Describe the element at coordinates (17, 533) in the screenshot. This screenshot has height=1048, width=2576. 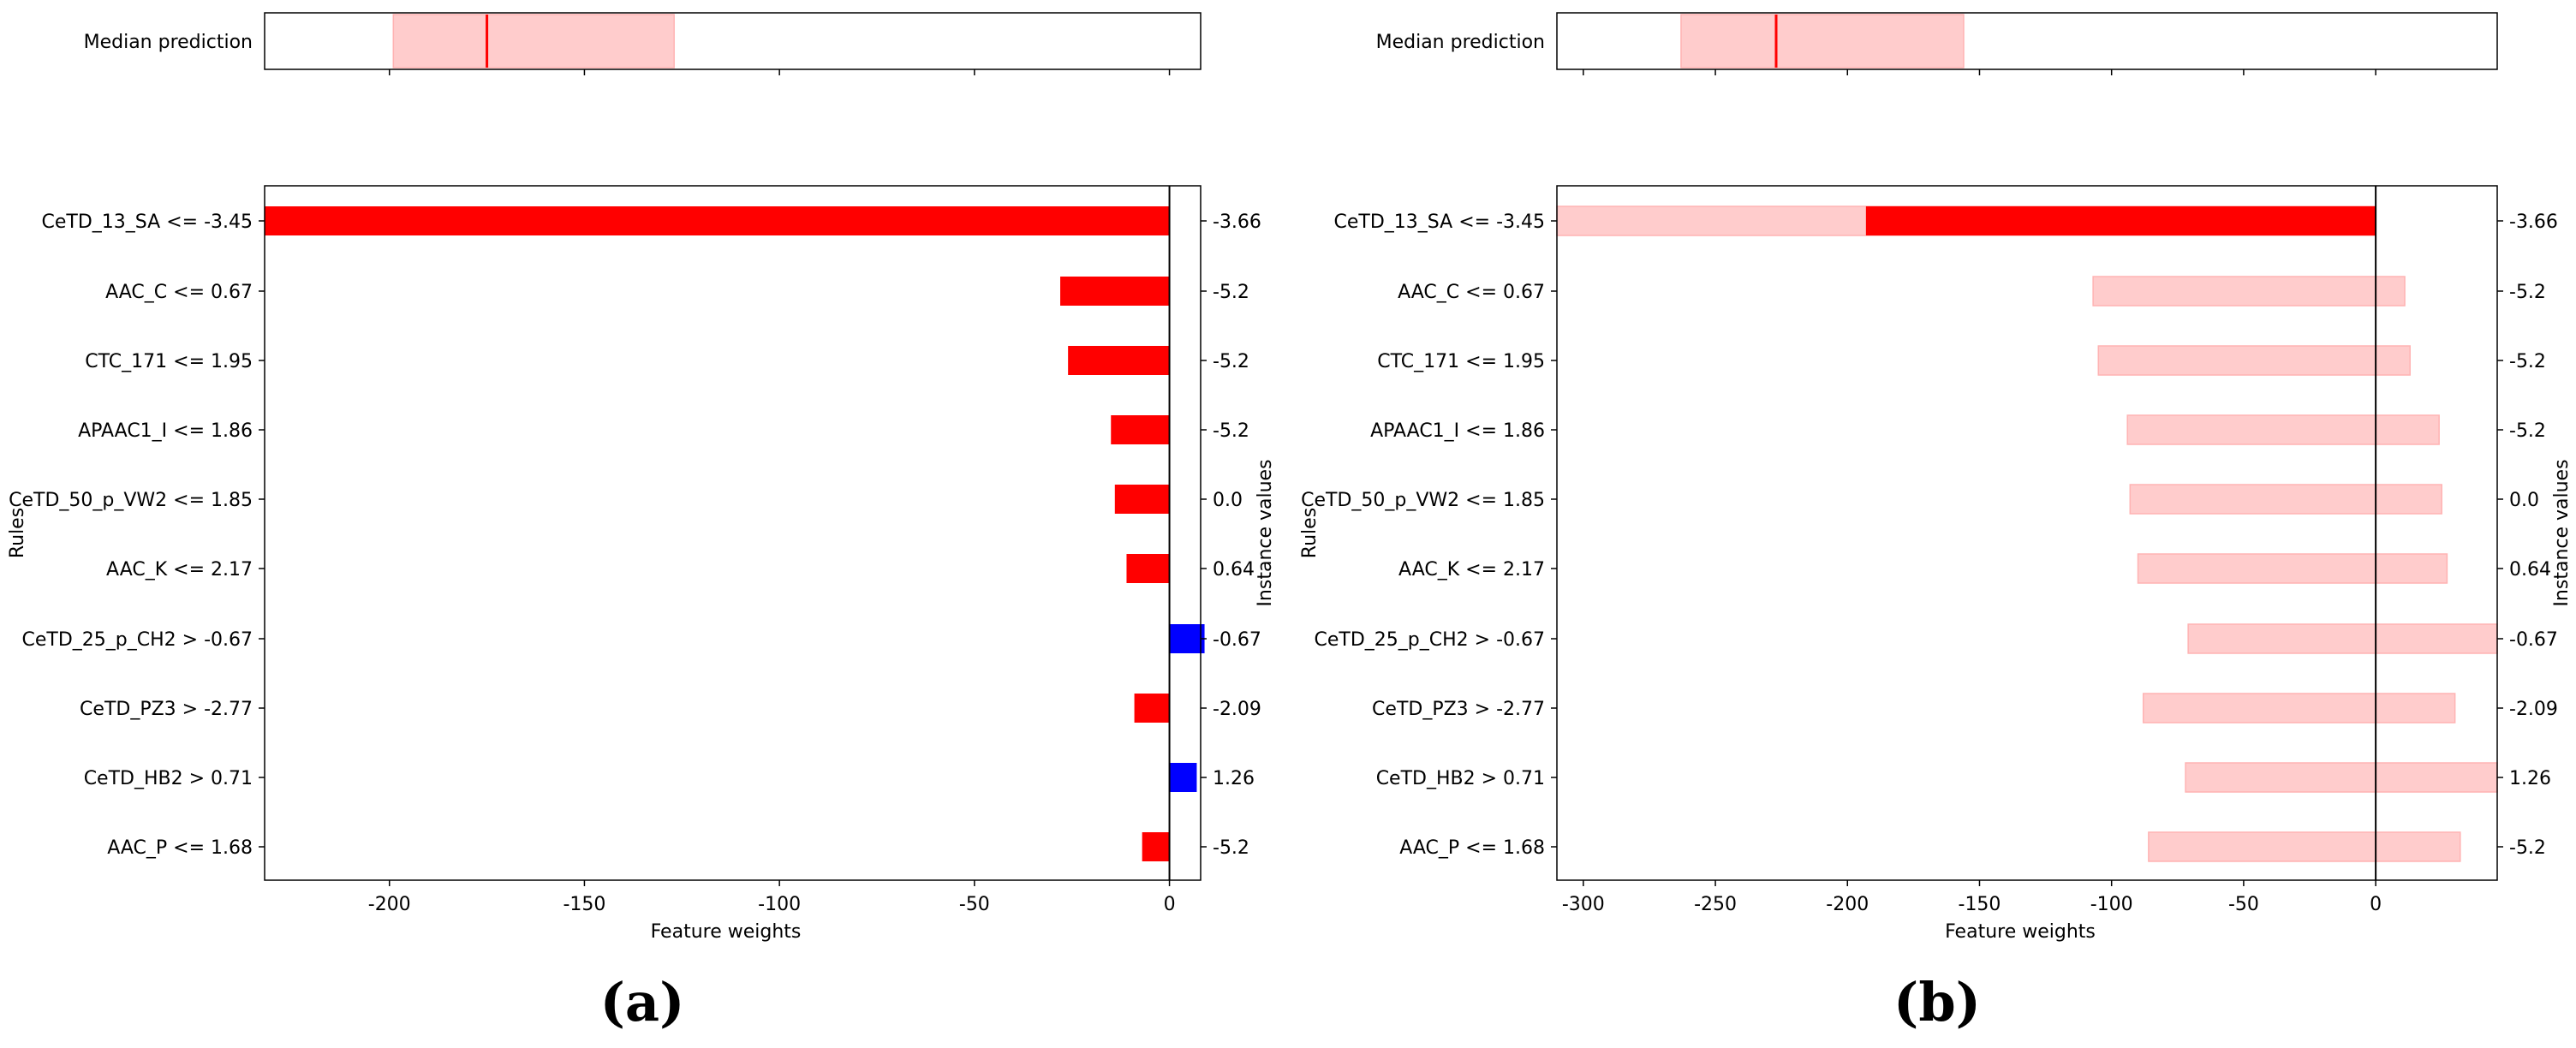
I see `panel-a-ylabel: Rules` at that location.